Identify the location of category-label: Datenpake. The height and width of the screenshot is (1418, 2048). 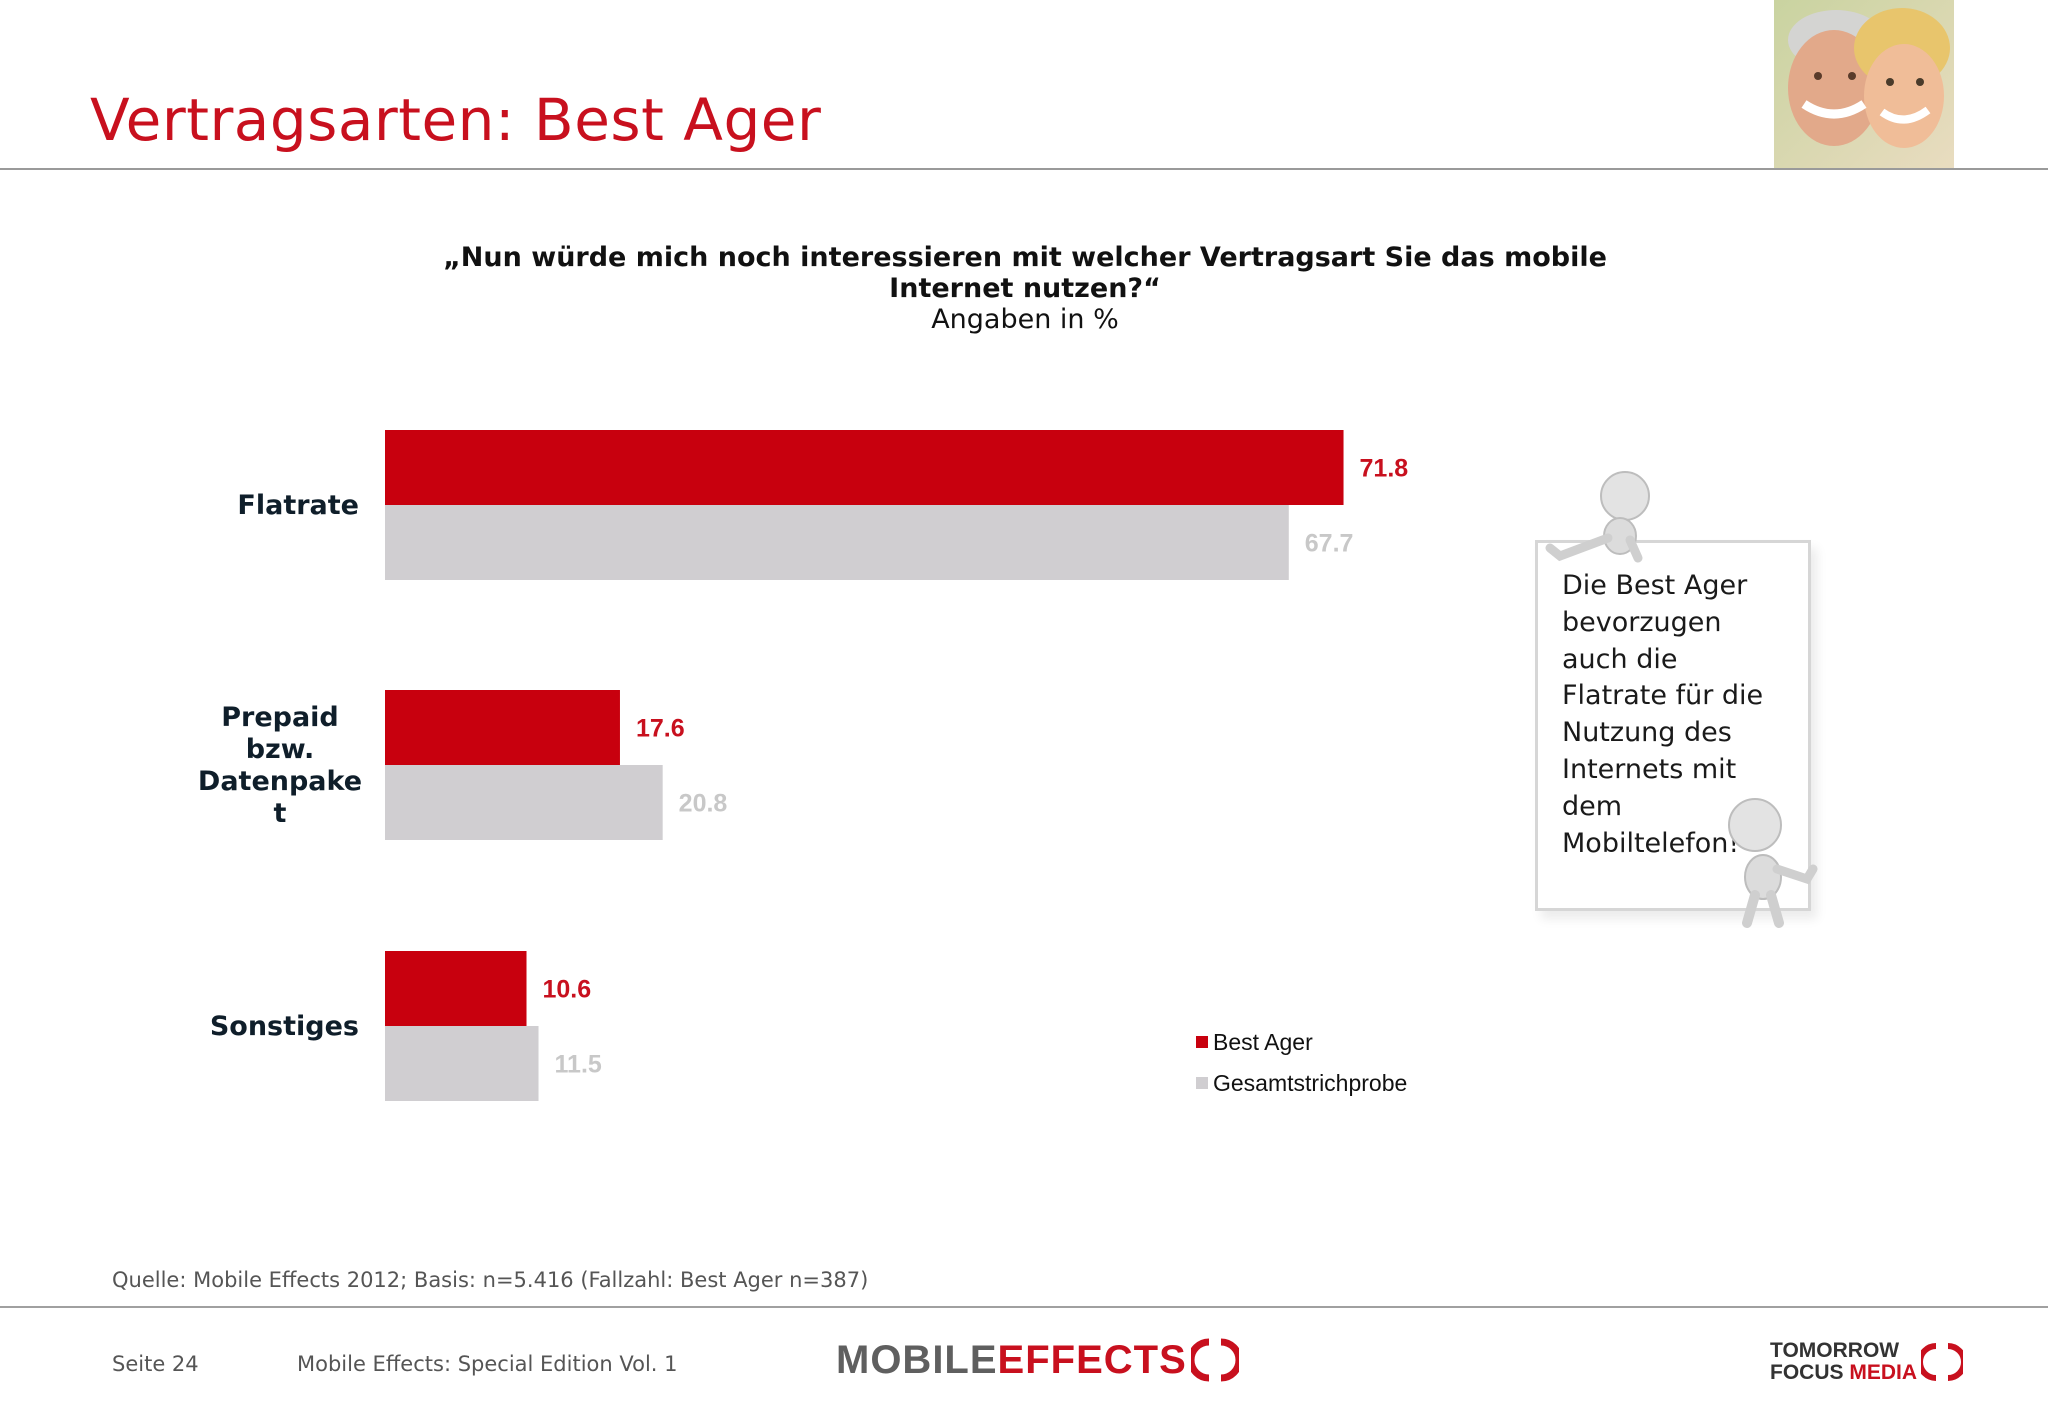
(280, 781).